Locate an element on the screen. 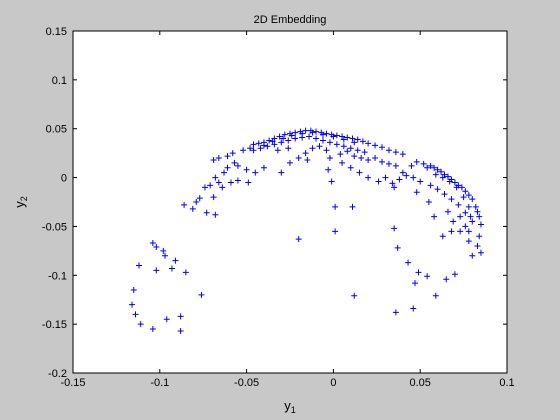 The height and width of the screenshot is (420, 560). y-tick-label: -0.1 is located at coordinates (57, 276).